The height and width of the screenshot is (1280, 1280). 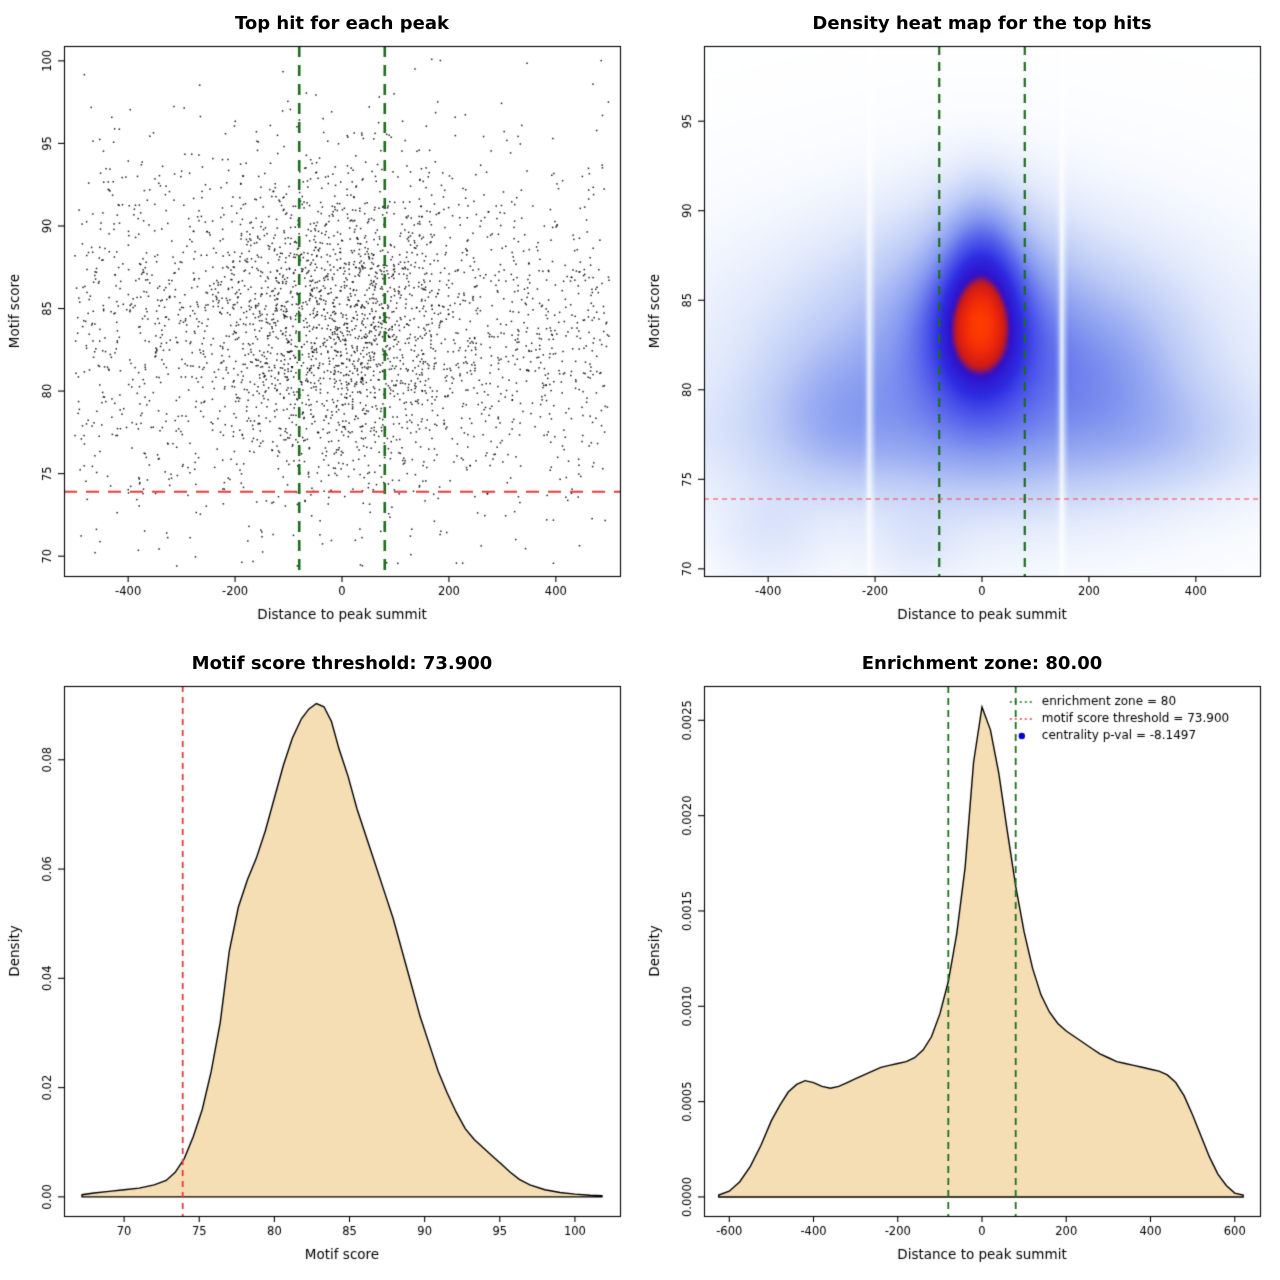 What do you see at coordinates (342, 23) in the screenshot?
I see `scatter-plot-title: Top hit for each peak` at bounding box center [342, 23].